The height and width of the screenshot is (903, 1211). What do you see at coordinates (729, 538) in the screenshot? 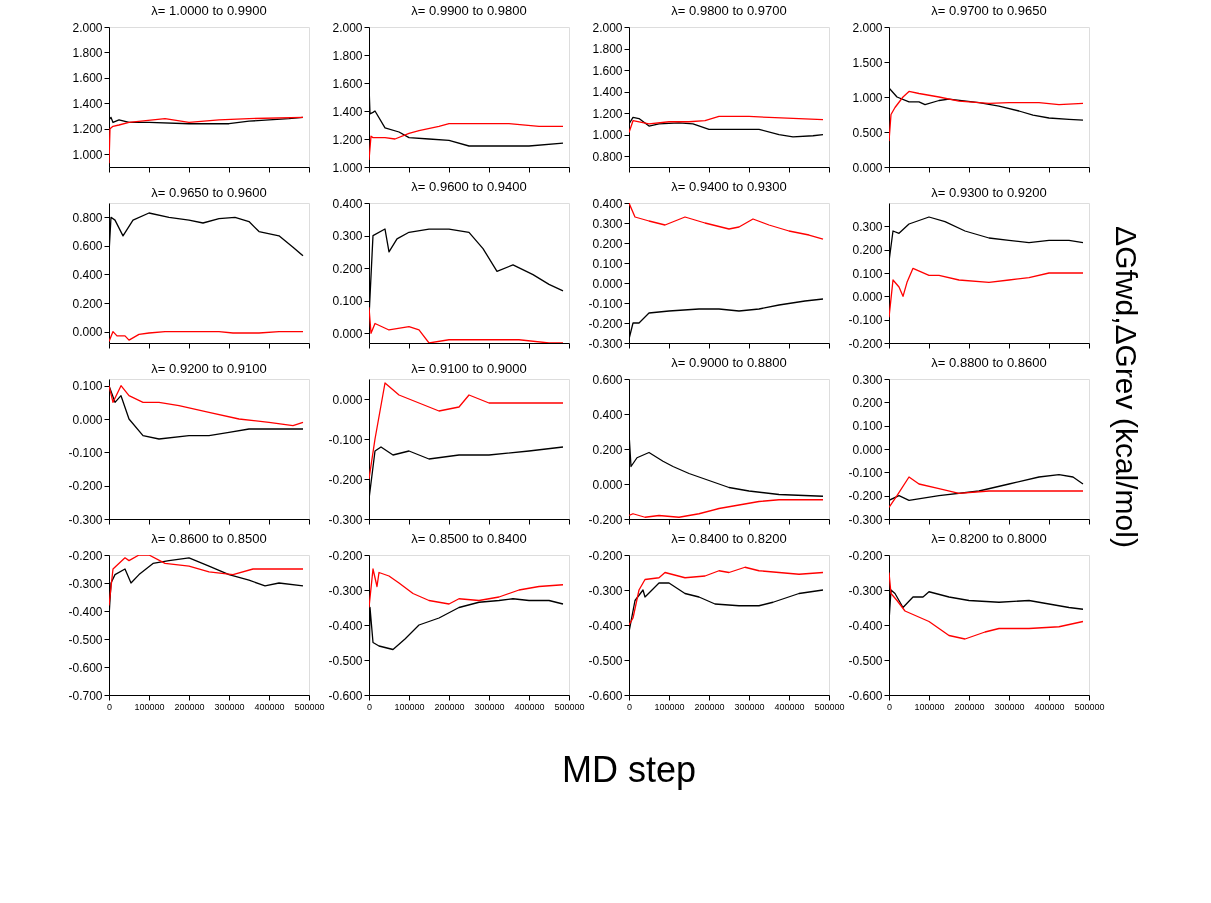
I see `chart-title: λ= 0.8400 to 0.8200` at bounding box center [729, 538].